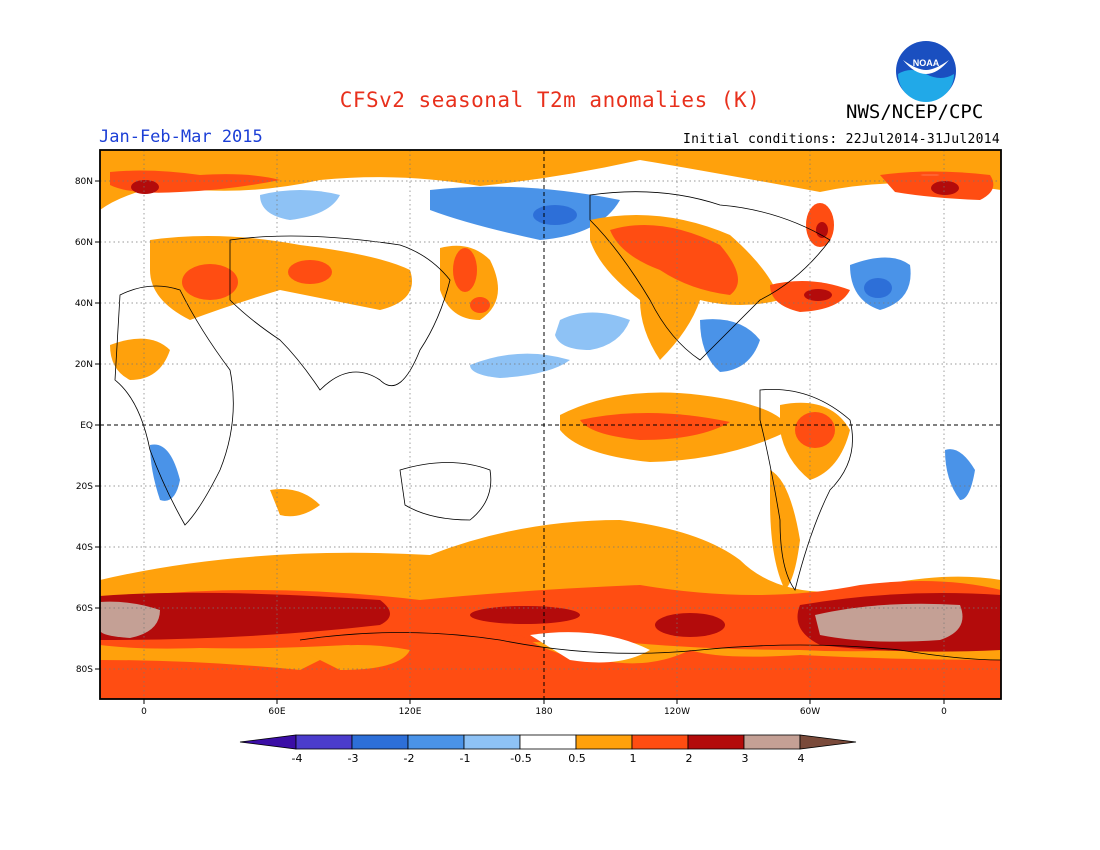  I want to click on colorbar-arrow-high, so click(828, 742).